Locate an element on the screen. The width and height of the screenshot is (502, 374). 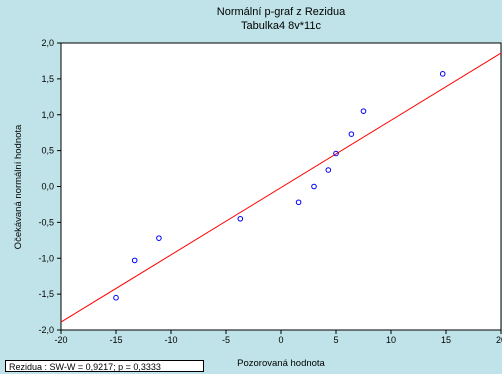
y-tick-label: 0,5 is located at coordinates (47, 151).